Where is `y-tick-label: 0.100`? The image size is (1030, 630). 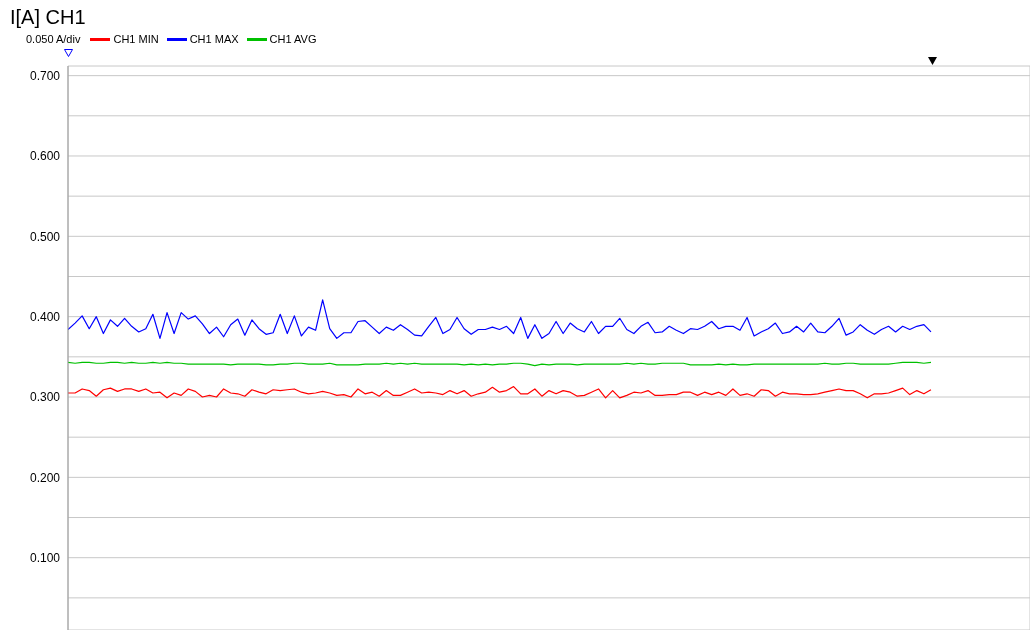 y-tick-label: 0.100 is located at coordinates (45, 557).